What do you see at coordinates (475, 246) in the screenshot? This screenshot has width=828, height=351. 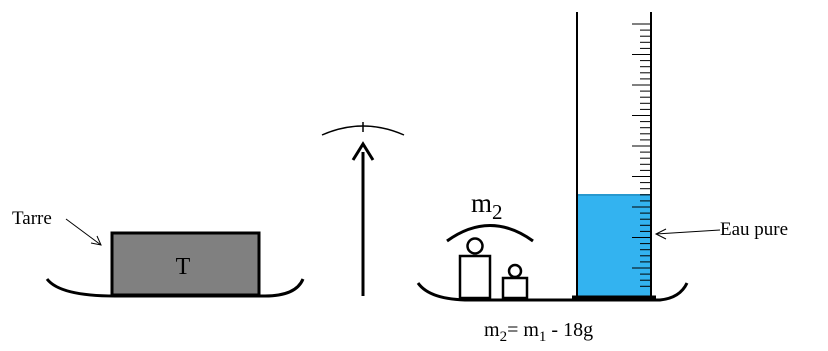 I see `weight-large-knob` at bounding box center [475, 246].